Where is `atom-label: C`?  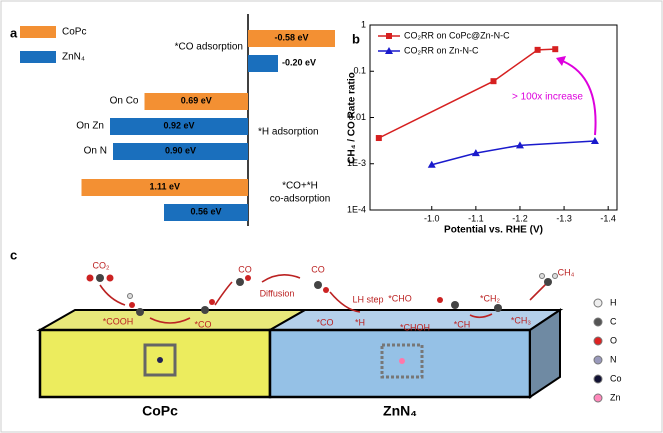 atom-label: C is located at coordinates (613, 321).